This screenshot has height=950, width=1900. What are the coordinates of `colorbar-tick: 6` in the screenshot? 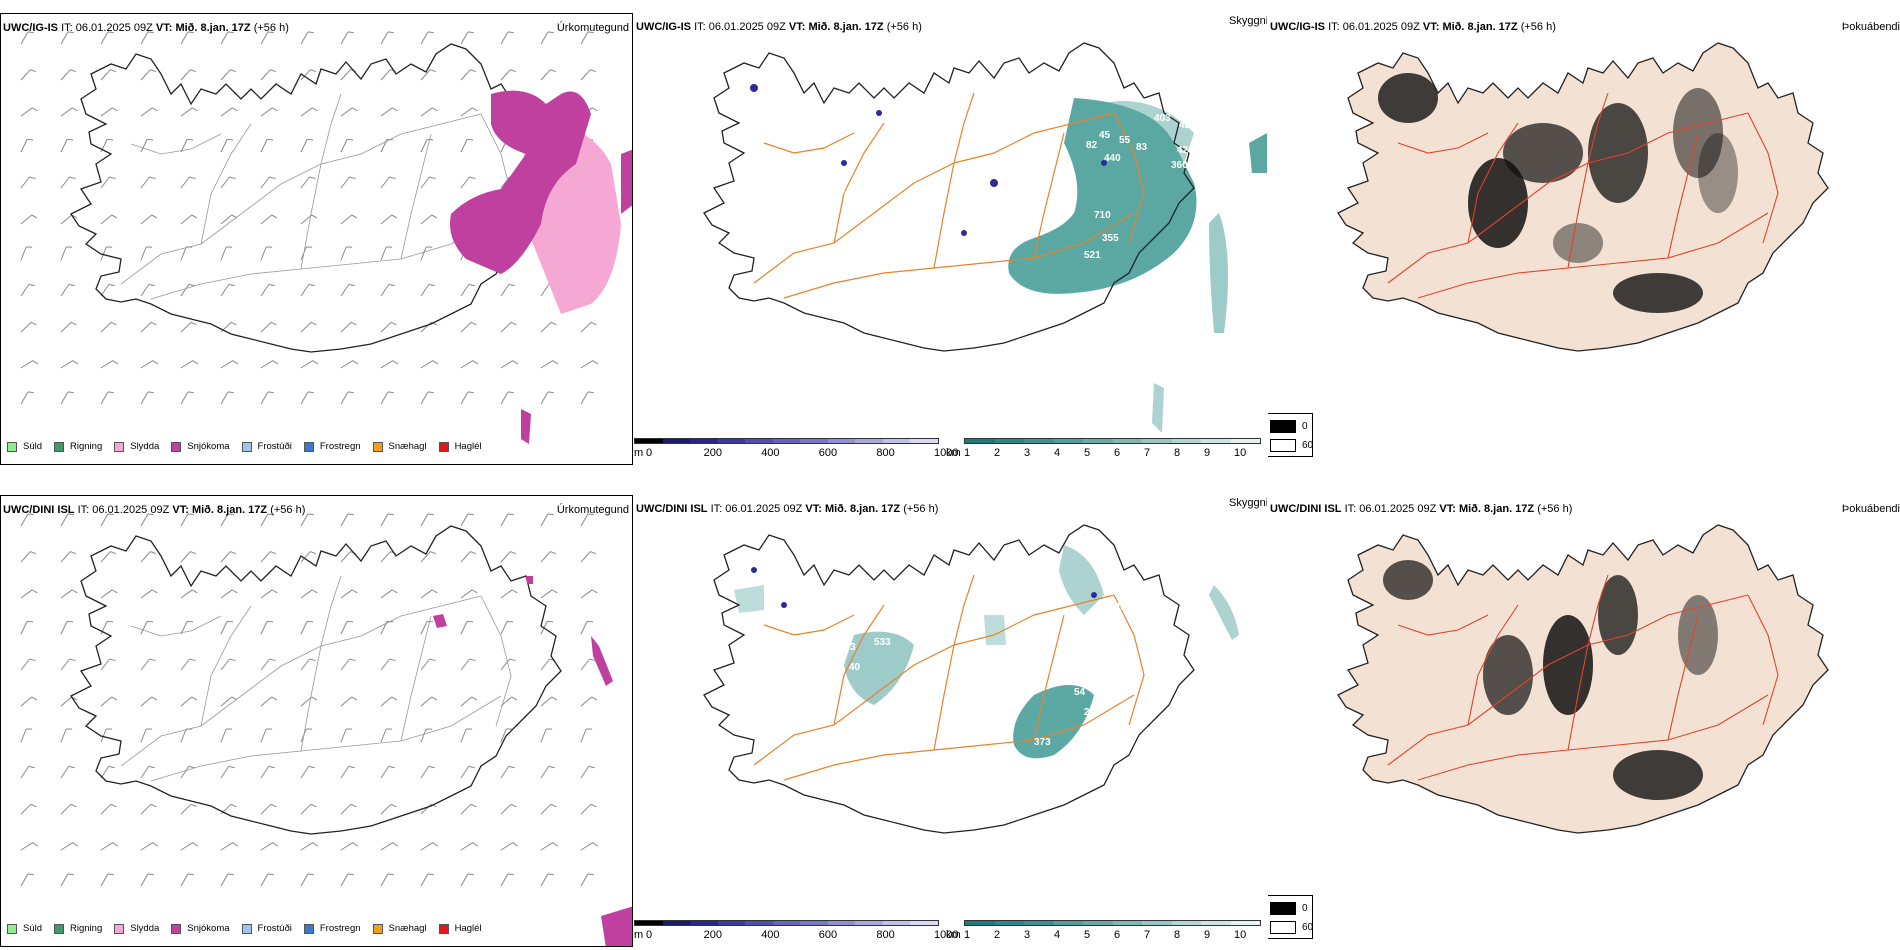 It's located at (1117, 935).